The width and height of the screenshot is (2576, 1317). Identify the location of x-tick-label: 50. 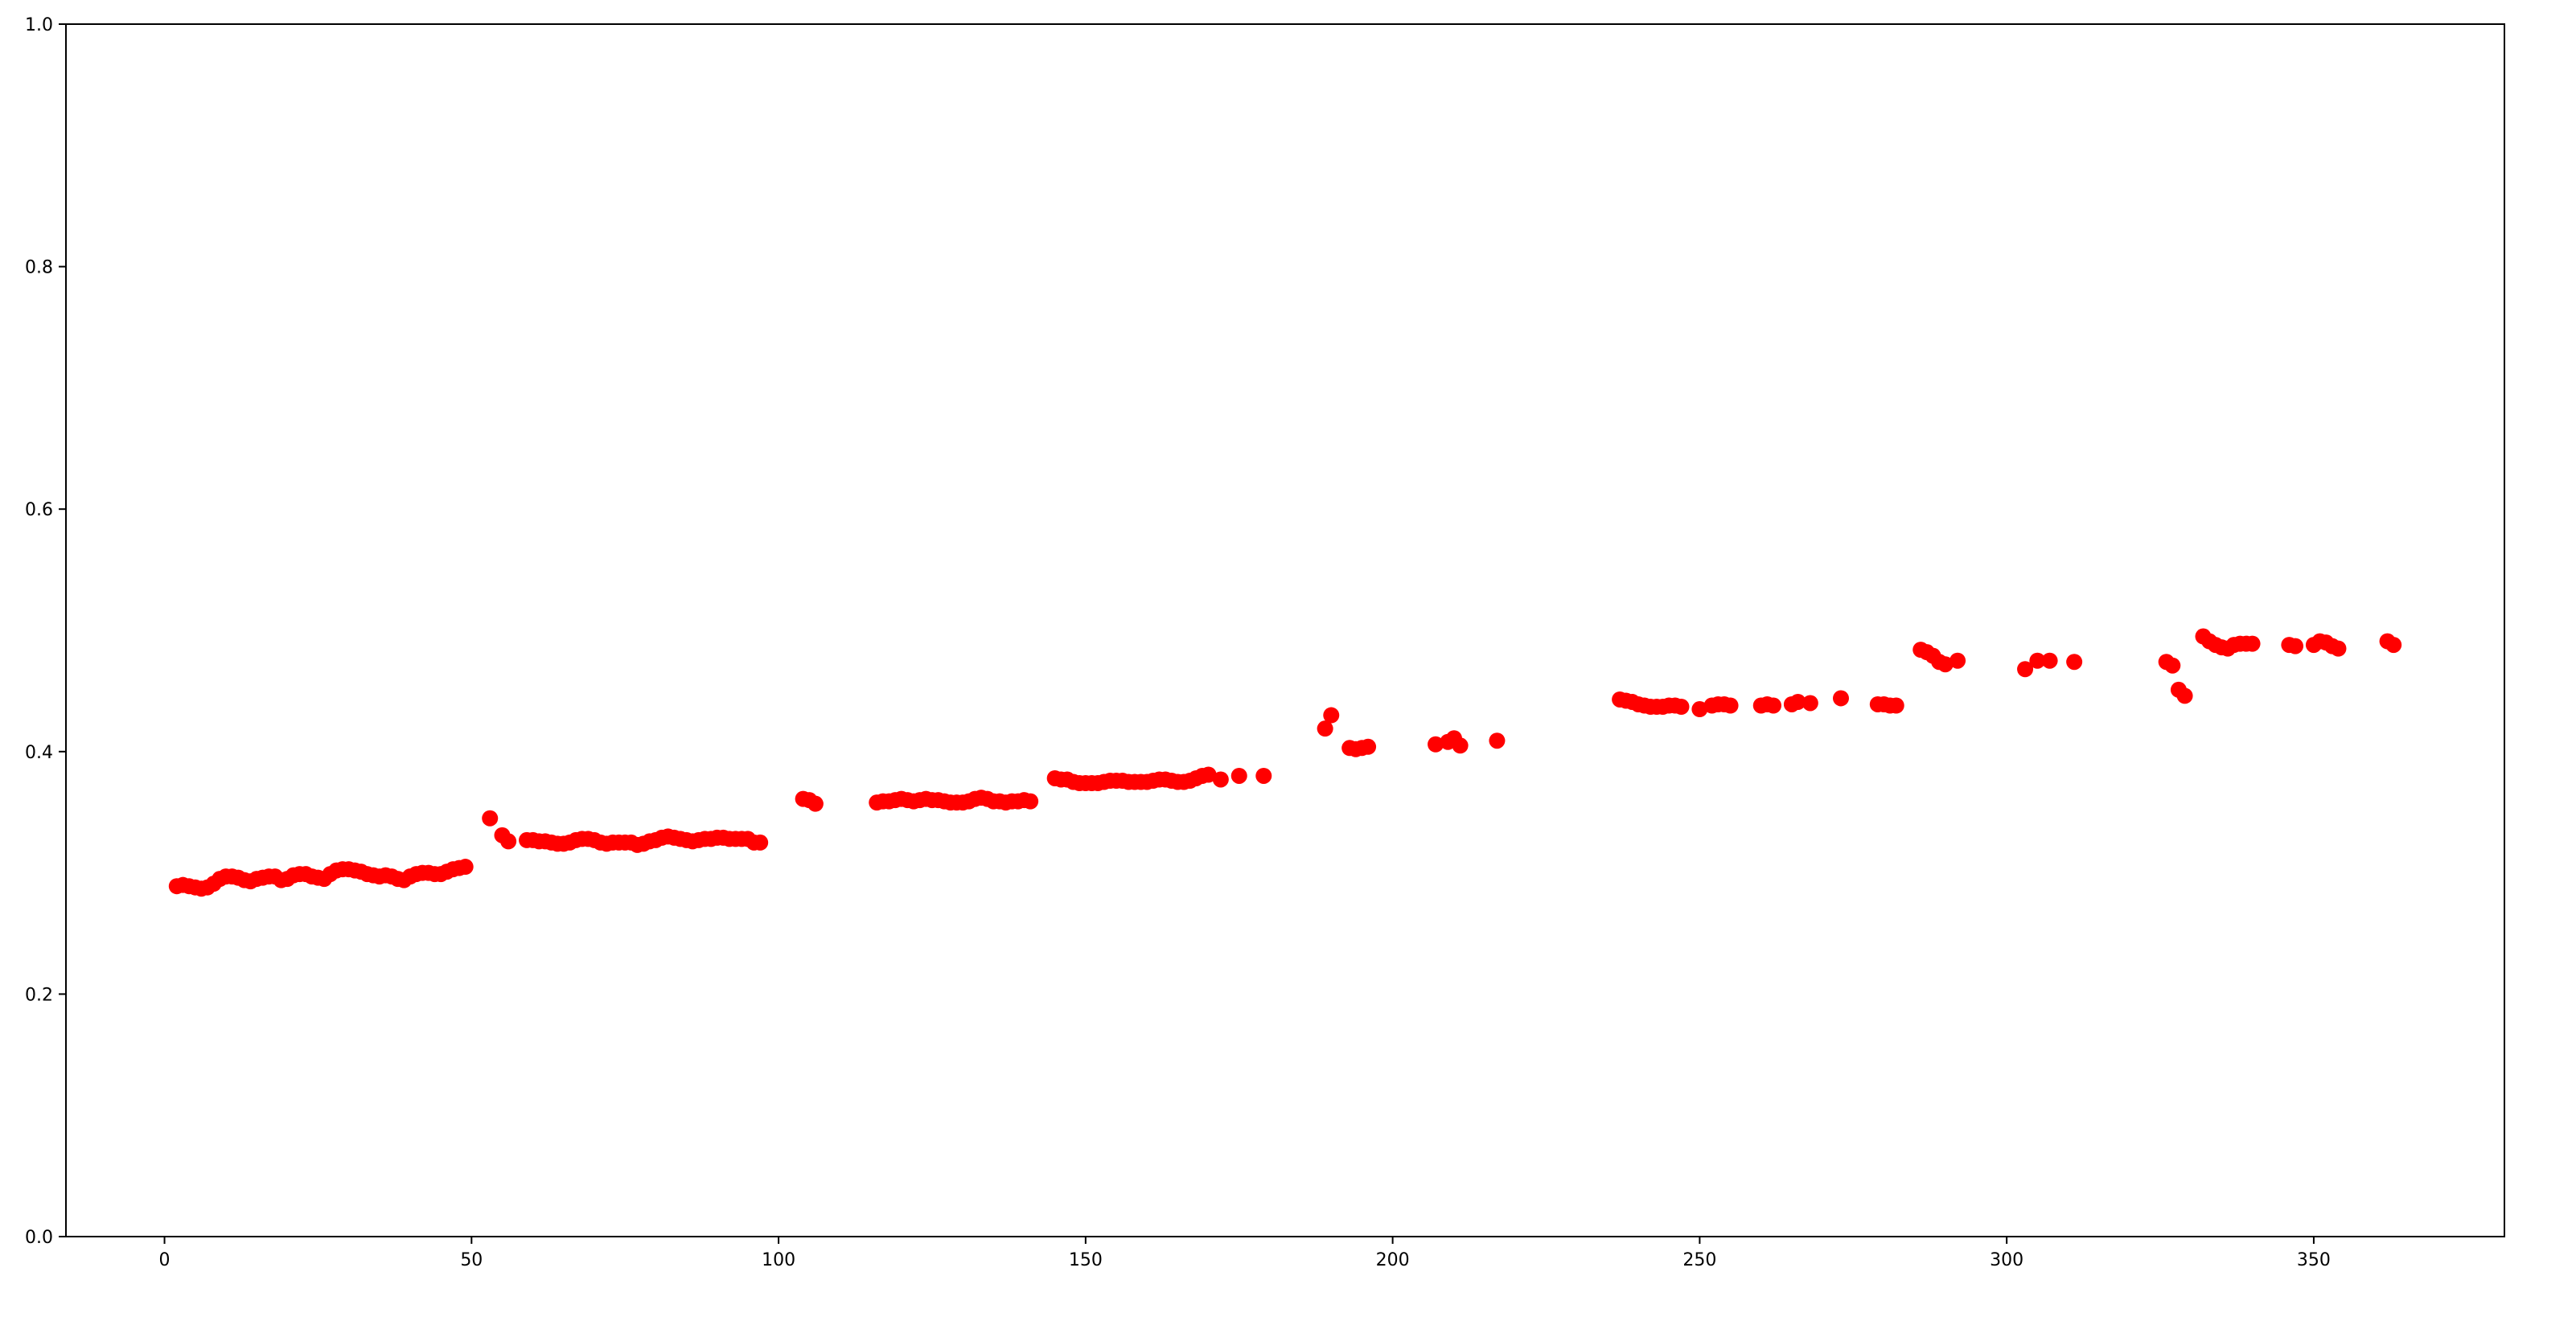
(471, 1260).